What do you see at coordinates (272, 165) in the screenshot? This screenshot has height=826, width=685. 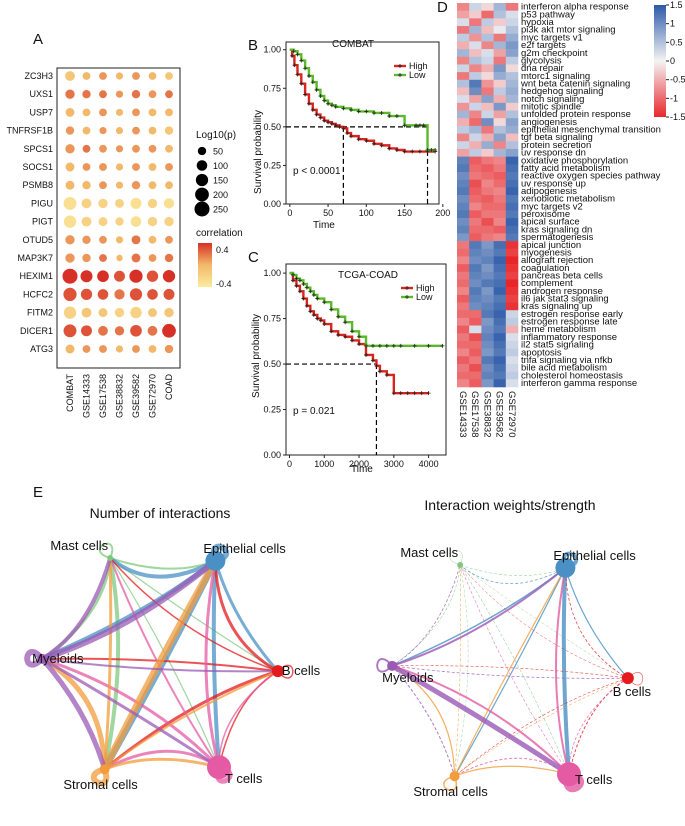 I see `y-tick-label: 0.25` at bounding box center [272, 165].